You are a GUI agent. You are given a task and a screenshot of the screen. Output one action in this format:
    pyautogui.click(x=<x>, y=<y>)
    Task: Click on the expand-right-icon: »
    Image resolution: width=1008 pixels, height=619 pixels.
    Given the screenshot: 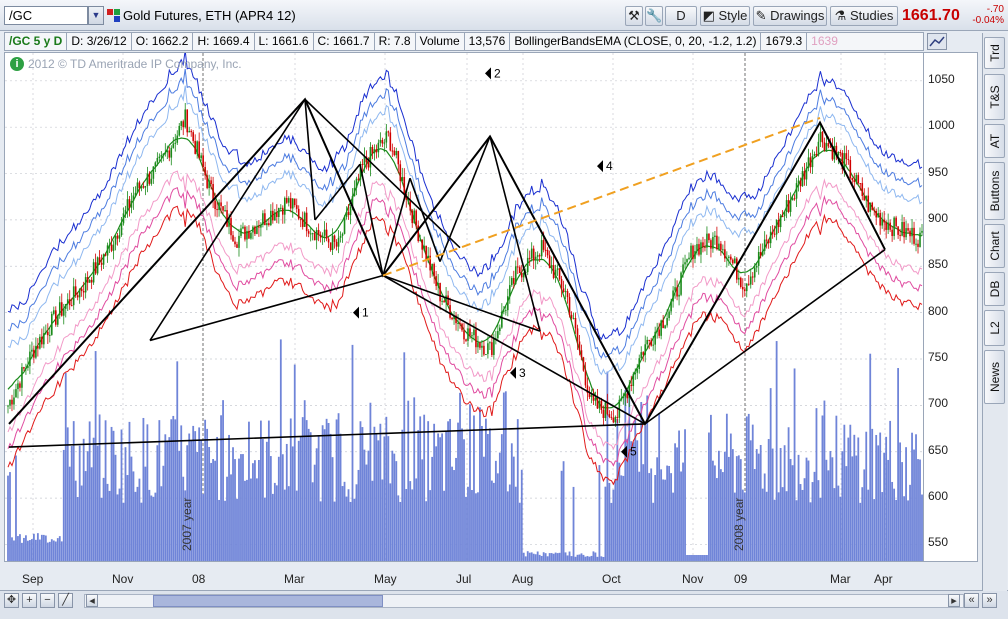 What is the action you would take?
    pyautogui.click(x=989, y=600)
    